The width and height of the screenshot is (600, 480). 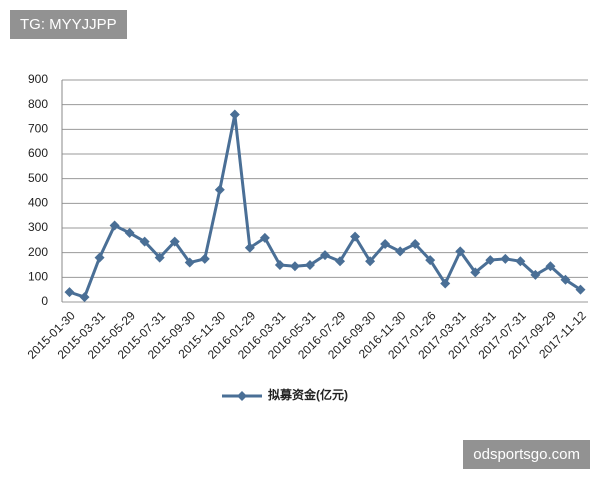 What do you see at coordinates (38, 203) in the screenshot?
I see `y-tick-label: 400` at bounding box center [38, 203].